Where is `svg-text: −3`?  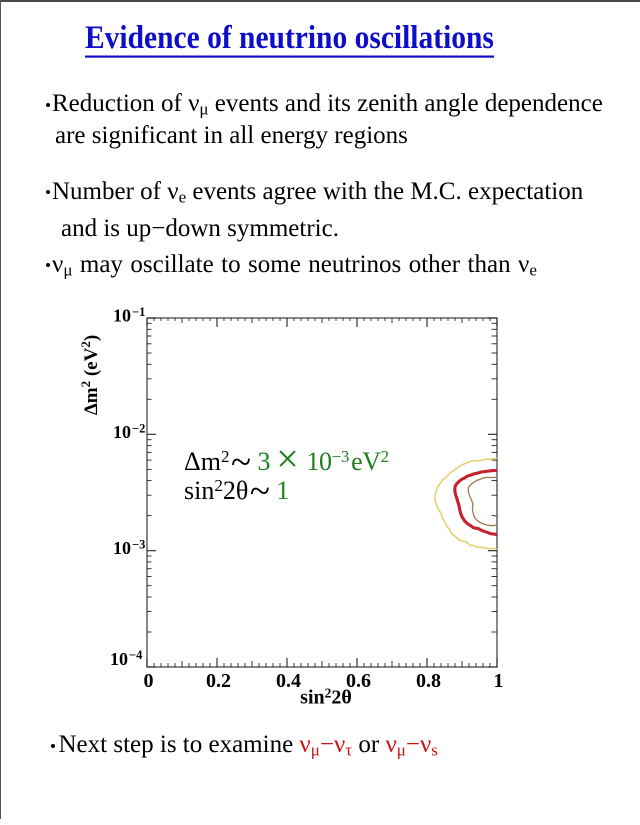 svg-text: −3 is located at coordinates (138, 545).